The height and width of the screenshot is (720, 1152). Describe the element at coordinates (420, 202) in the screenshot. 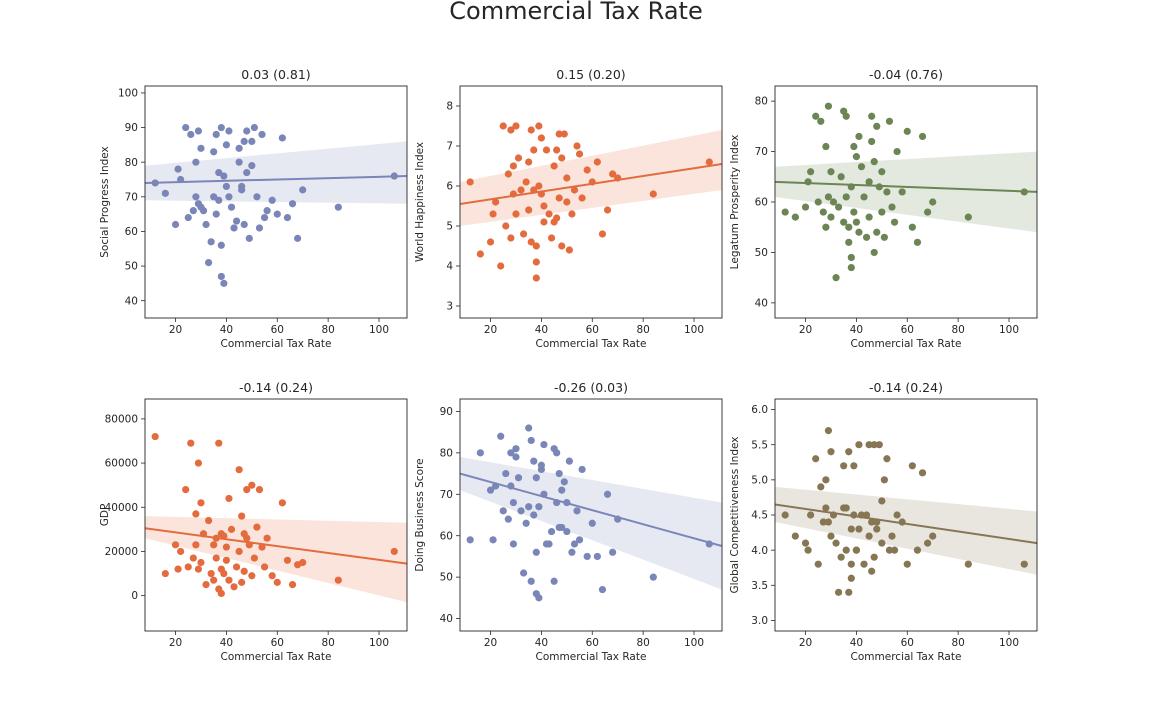

I see `y-axis-label: World Happiness Index` at that location.